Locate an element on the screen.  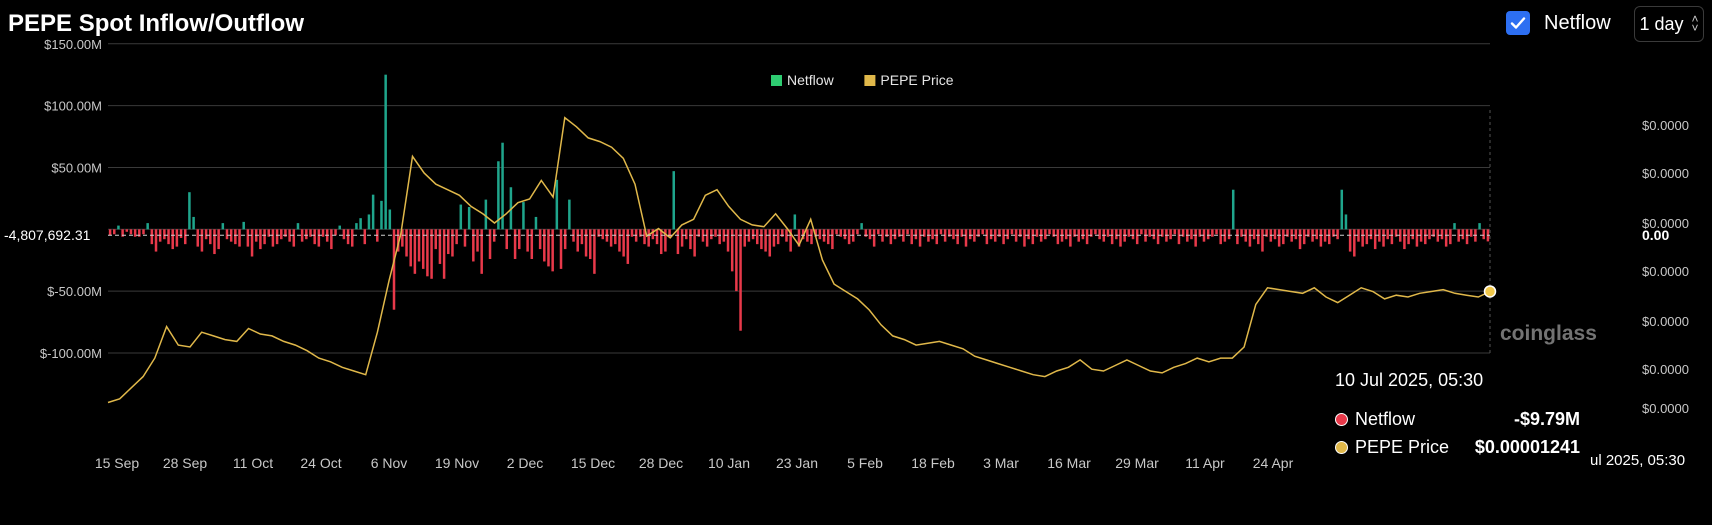
tooltip-row-price: PEPE Price $0.00001241 is located at coordinates (1457, 447).